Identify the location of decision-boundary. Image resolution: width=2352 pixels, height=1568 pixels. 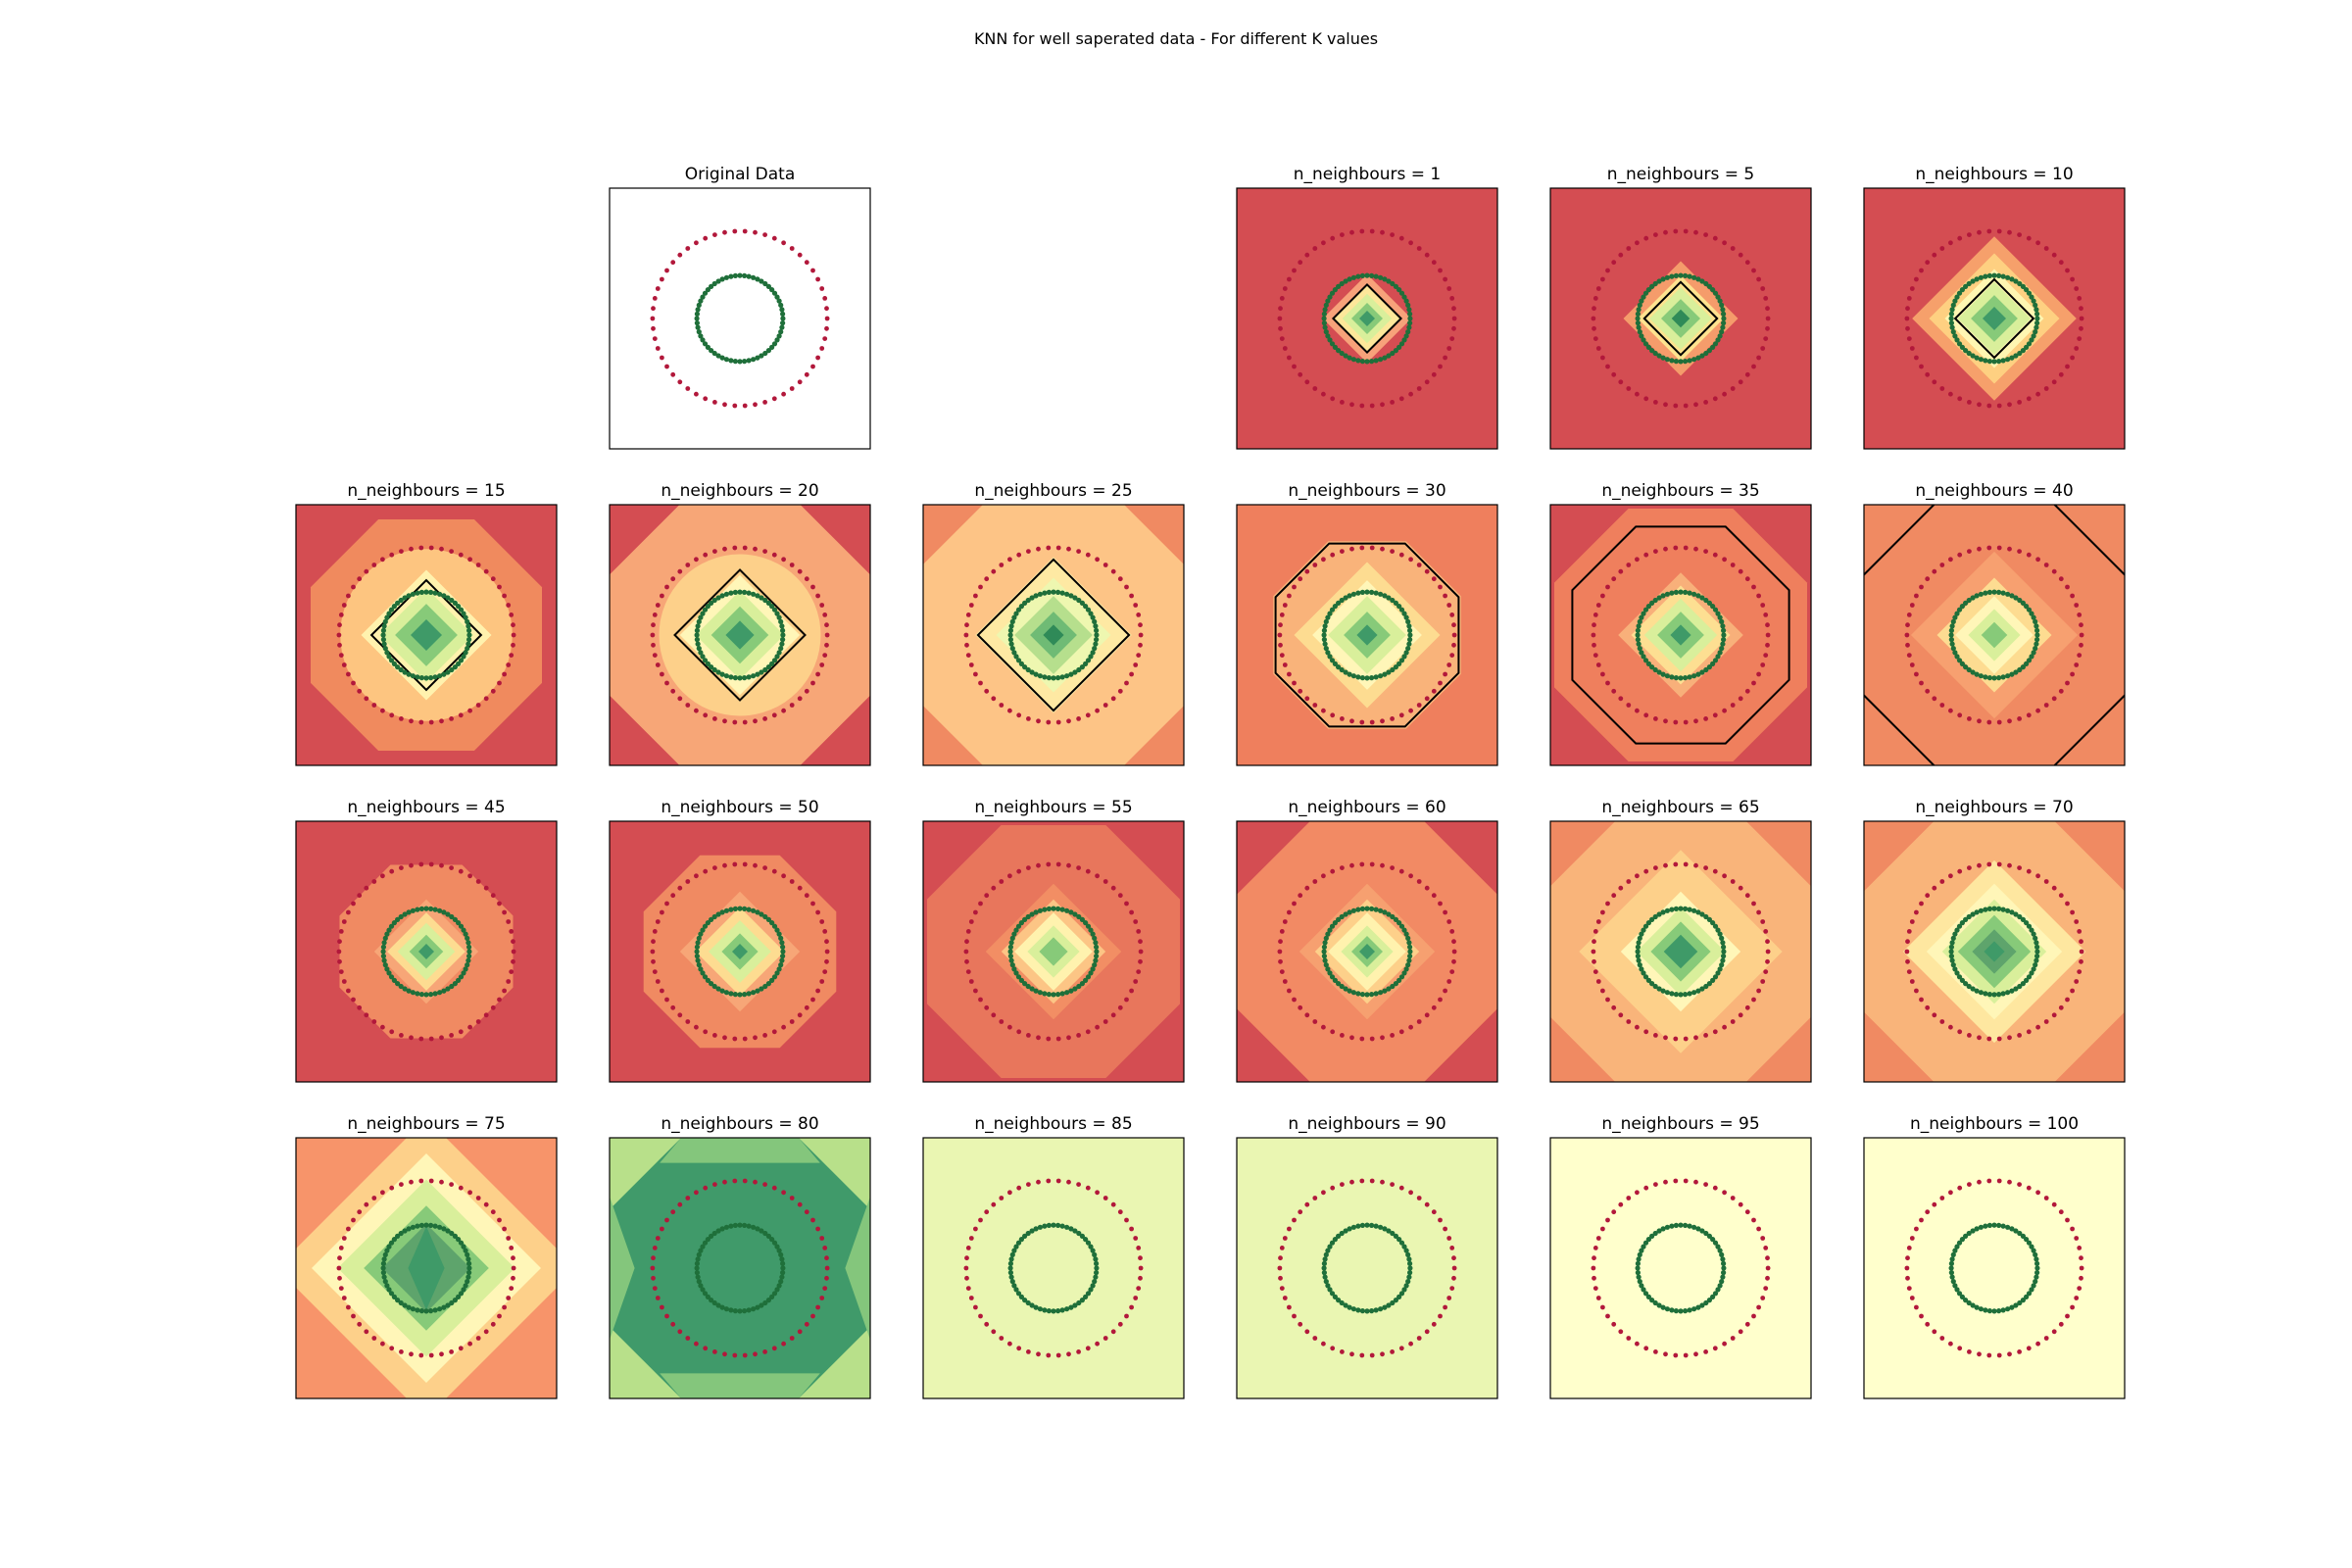
(426, 635).